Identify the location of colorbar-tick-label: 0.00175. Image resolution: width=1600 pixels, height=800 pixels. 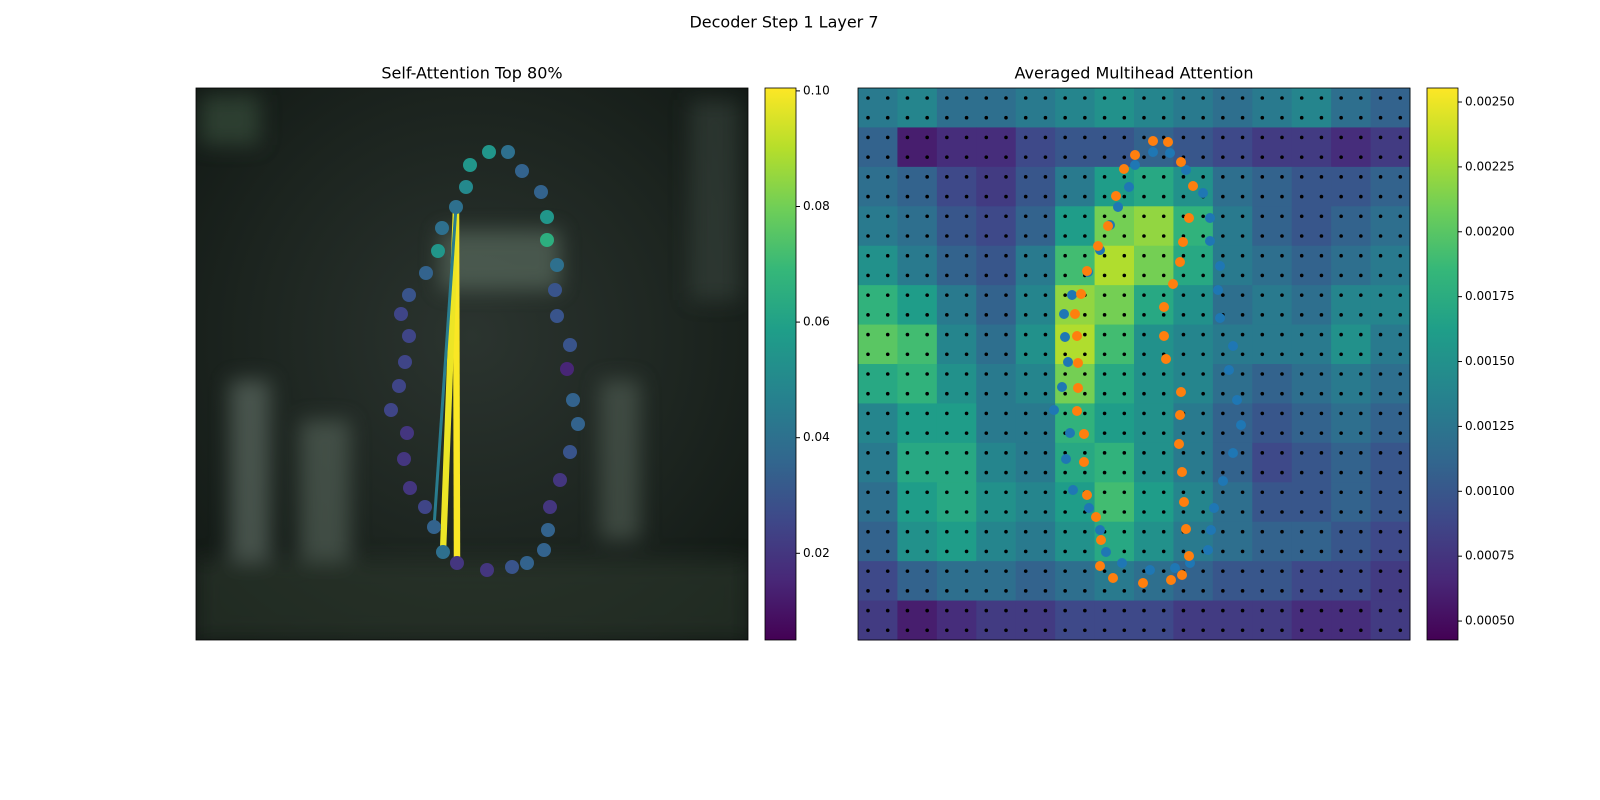
(1490, 296).